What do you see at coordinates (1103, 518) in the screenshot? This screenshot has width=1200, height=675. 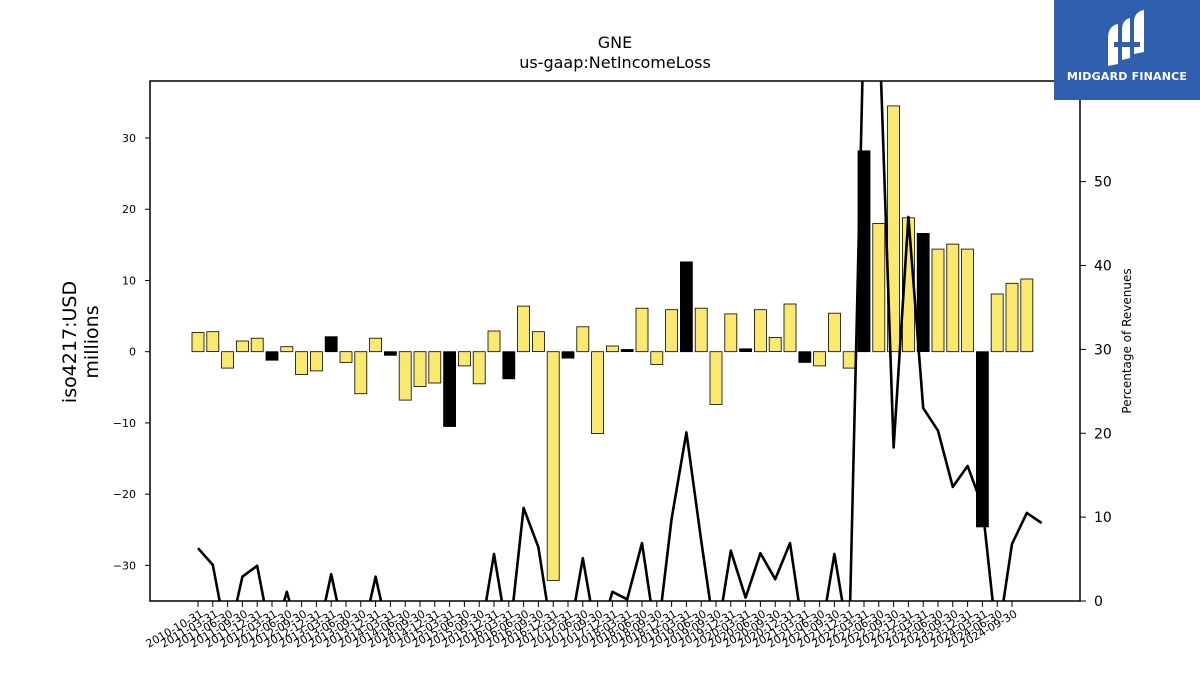 I see `right-tick-label: 10` at bounding box center [1103, 518].